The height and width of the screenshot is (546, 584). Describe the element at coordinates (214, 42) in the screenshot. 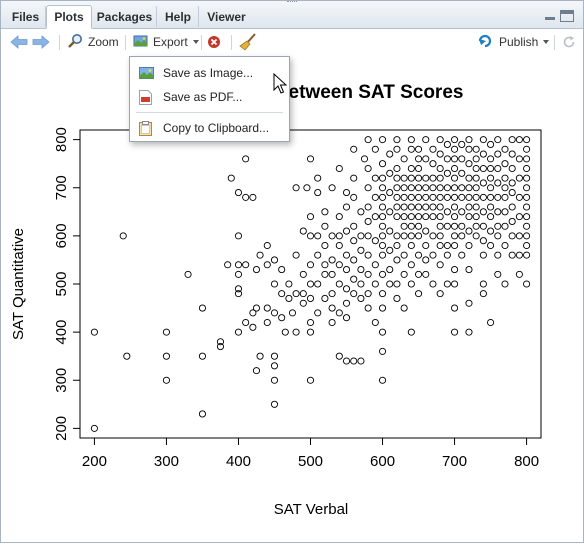

I see `remove-plot-icon` at that location.